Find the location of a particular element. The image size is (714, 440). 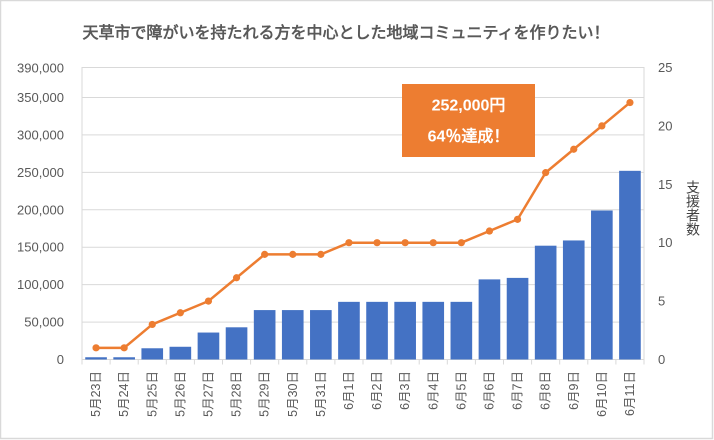

y-left-top-label: 390,000 is located at coordinates (40, 68).